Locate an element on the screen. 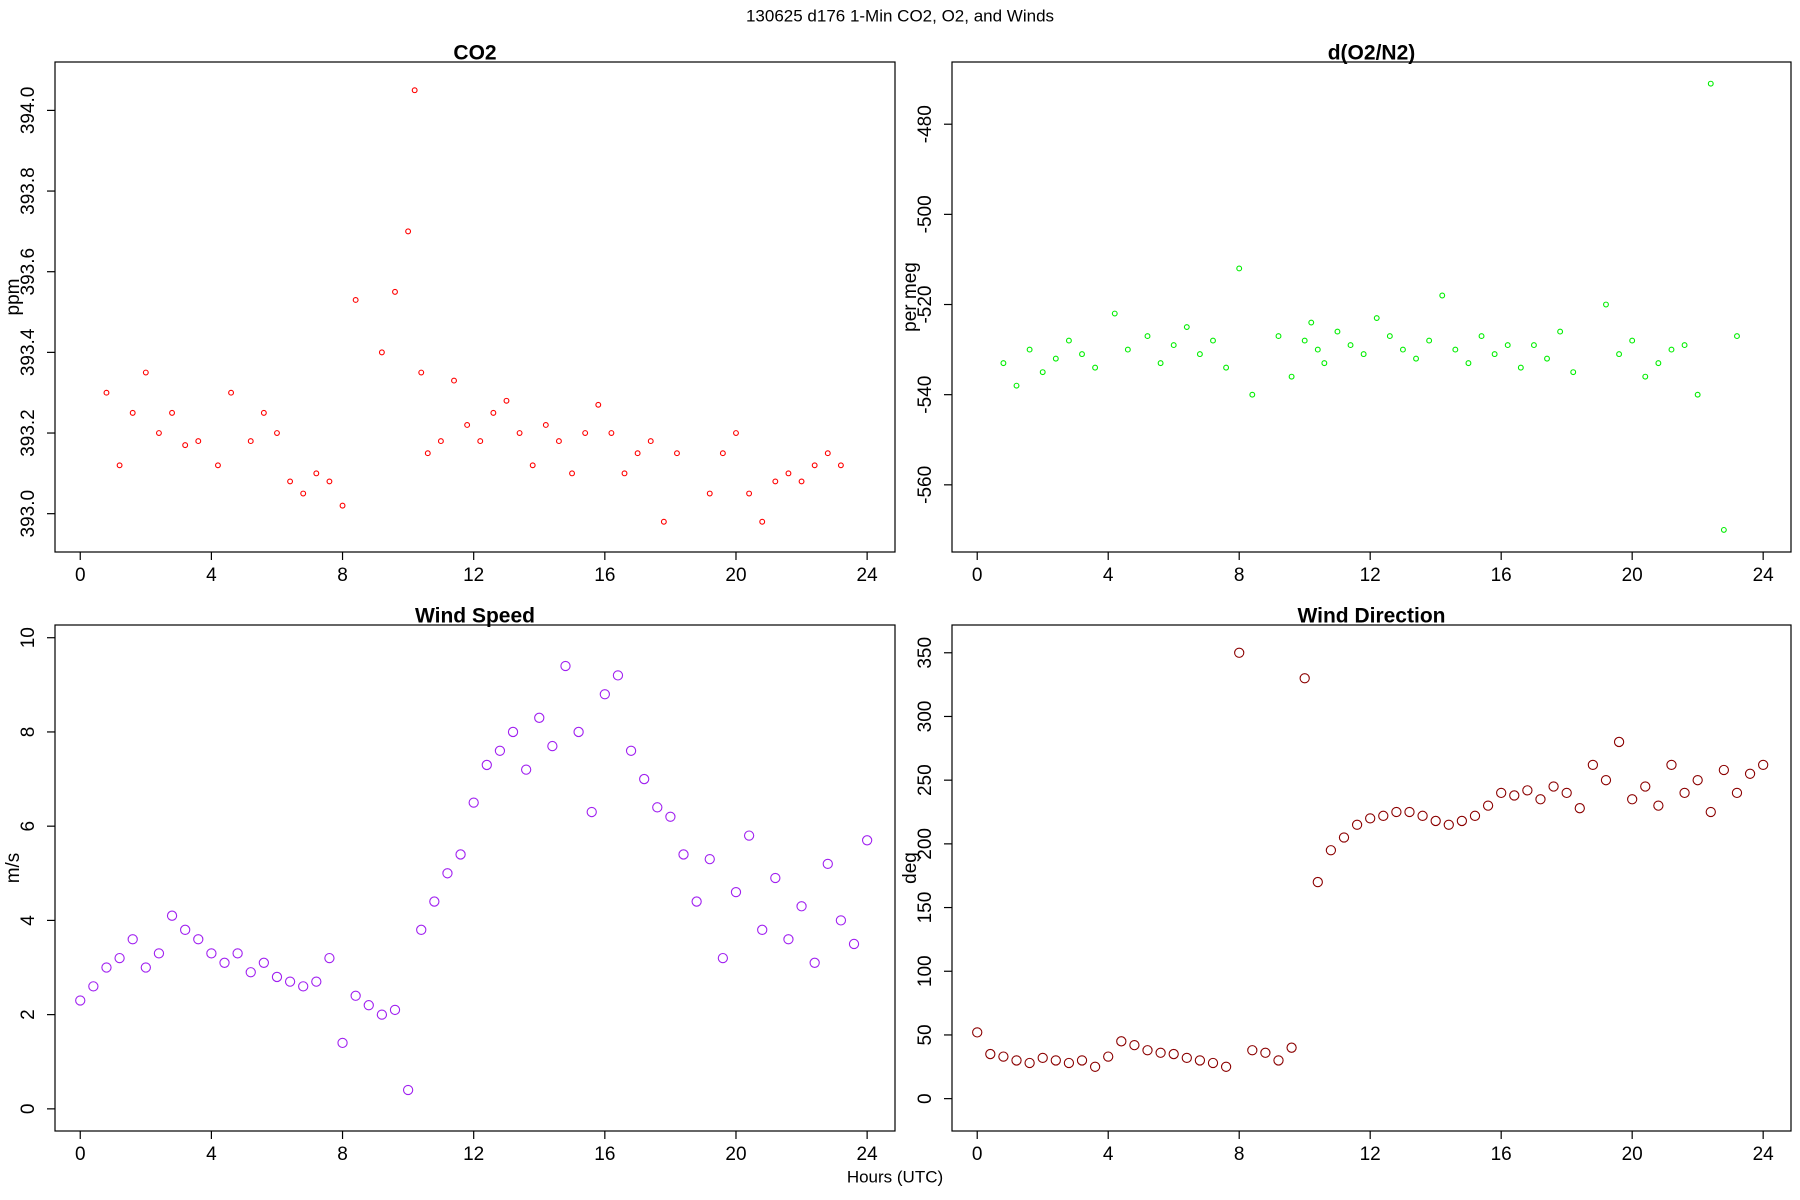 Image resolution: width=1800 pixels, height=1200 pixels. y-tick-label: 350 is located at coordinates (925, 653).